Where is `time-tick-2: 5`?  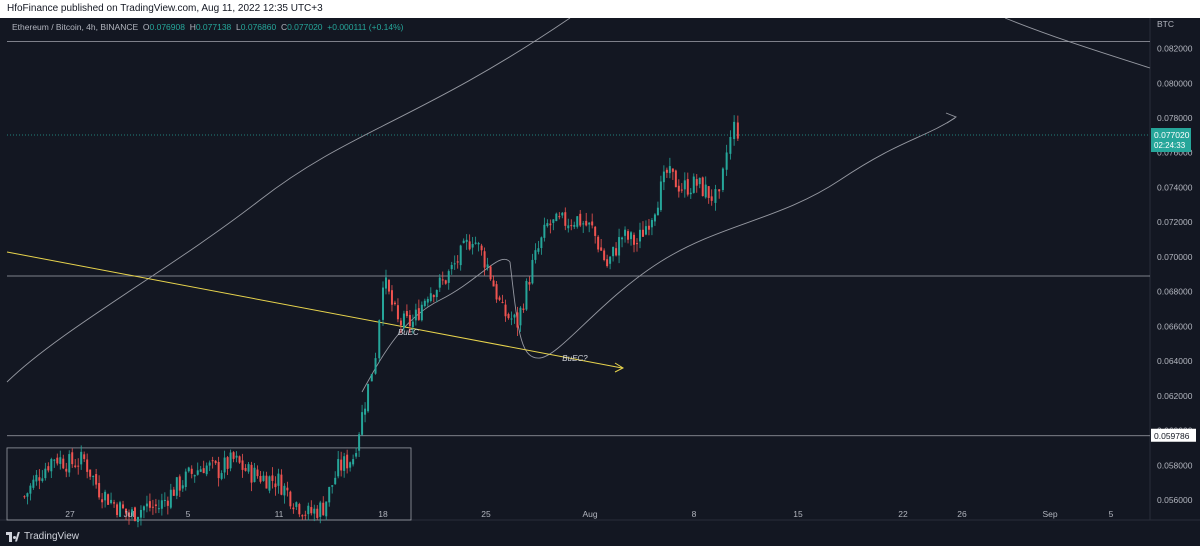
time-tick-2: 5 is located at coordinates (188, 514).